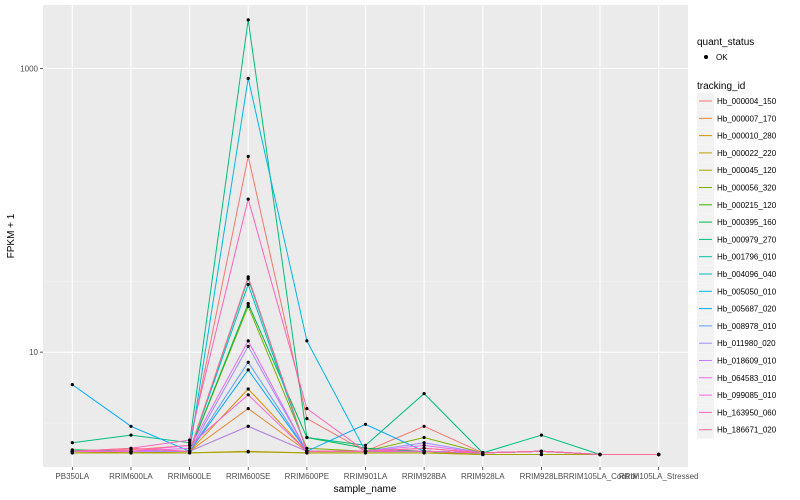  What do you see at coordinates (365, 489) in the screenshot?
I see `x-axis-title: sample_name` at bounding box center [365, 489].